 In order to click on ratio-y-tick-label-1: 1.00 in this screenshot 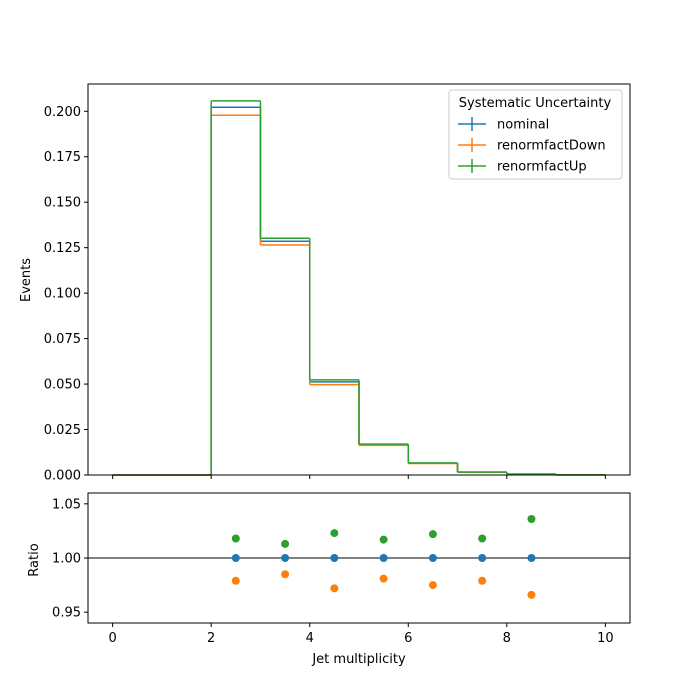, I will do `click(66, 559)`.